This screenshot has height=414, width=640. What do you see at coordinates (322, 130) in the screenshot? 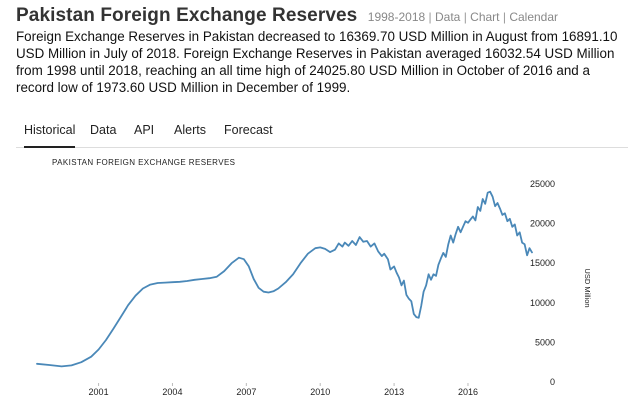
I see `tab-bar: Historical Data API Alerts Forecast` at bounding box center [322, 130].